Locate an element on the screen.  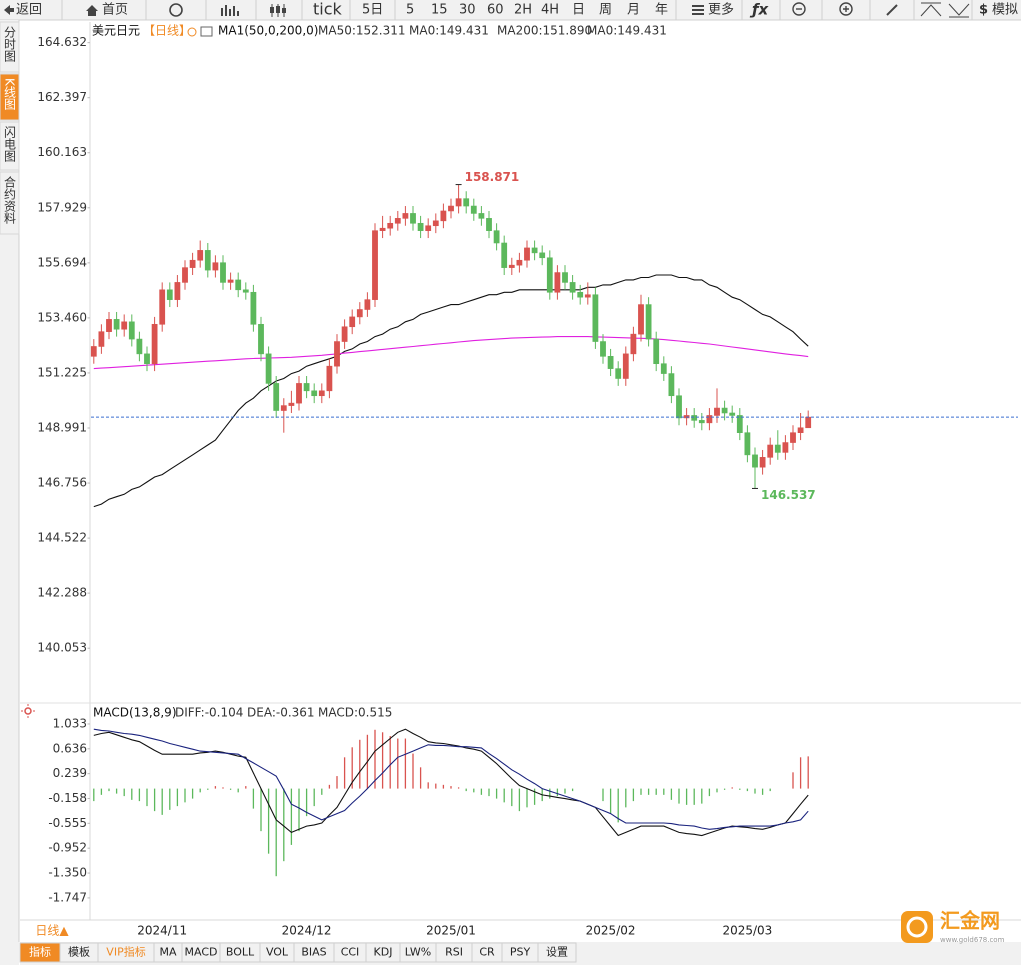
indicator-tab-label: VIP指标 is located at coordinates (125, 952).